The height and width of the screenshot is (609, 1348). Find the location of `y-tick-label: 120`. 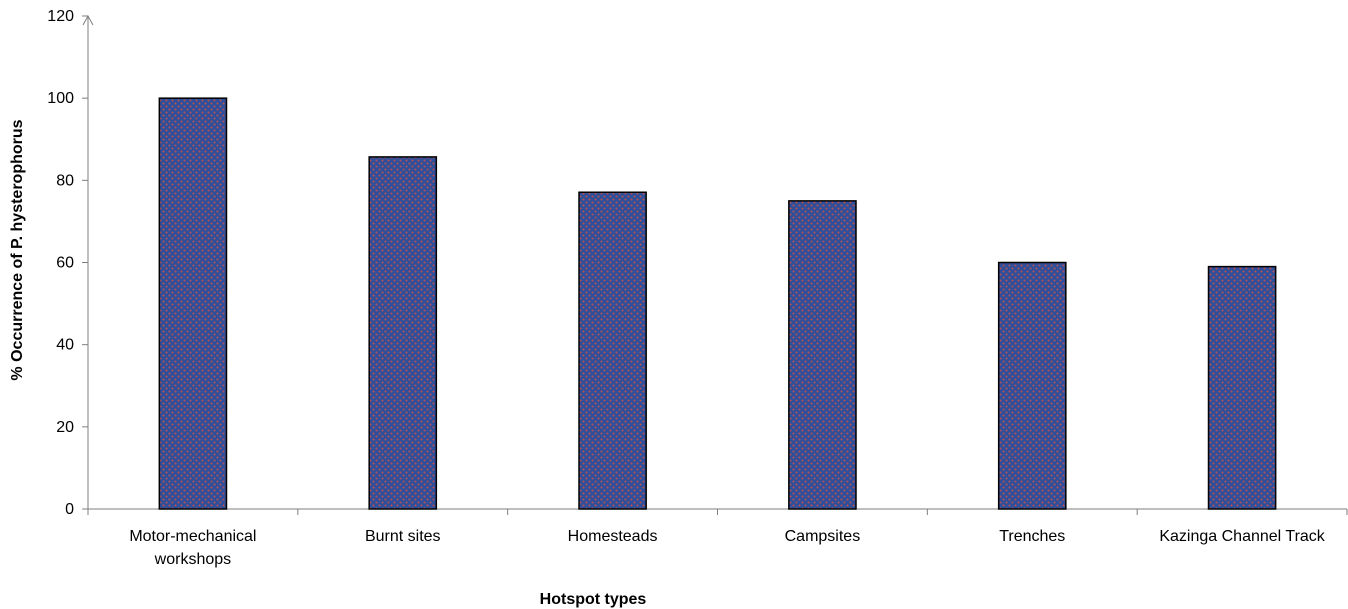

y-tick-label: 120 is located at coordinates (60, 16).